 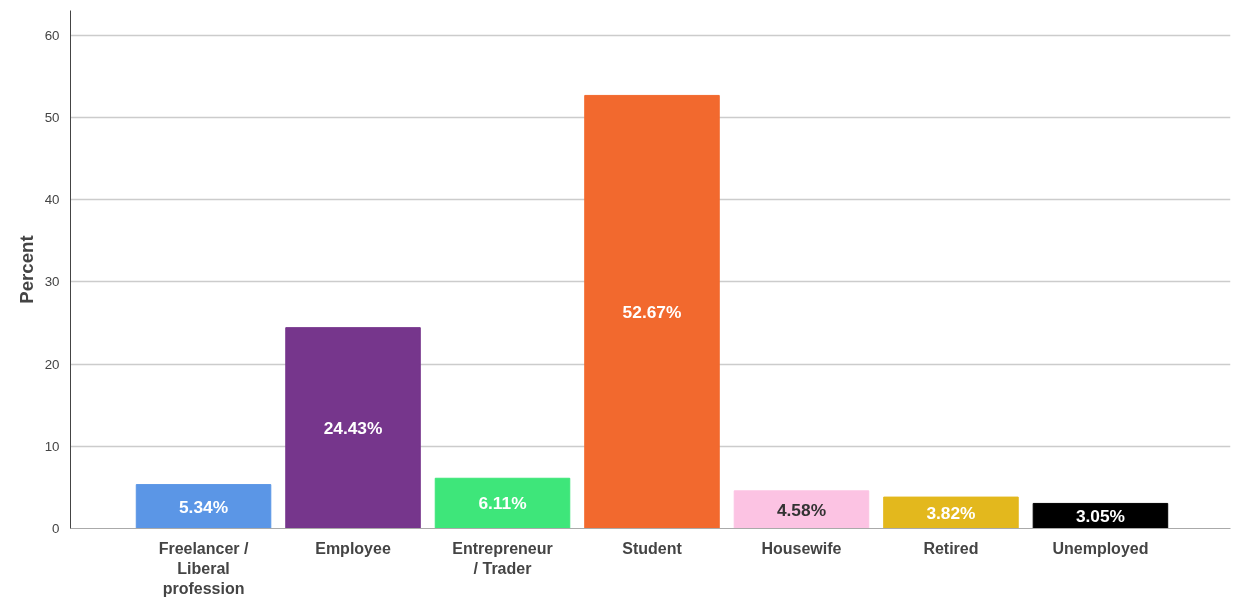 I want to click on y-tick-label: 10, so click(x=52, y=446).